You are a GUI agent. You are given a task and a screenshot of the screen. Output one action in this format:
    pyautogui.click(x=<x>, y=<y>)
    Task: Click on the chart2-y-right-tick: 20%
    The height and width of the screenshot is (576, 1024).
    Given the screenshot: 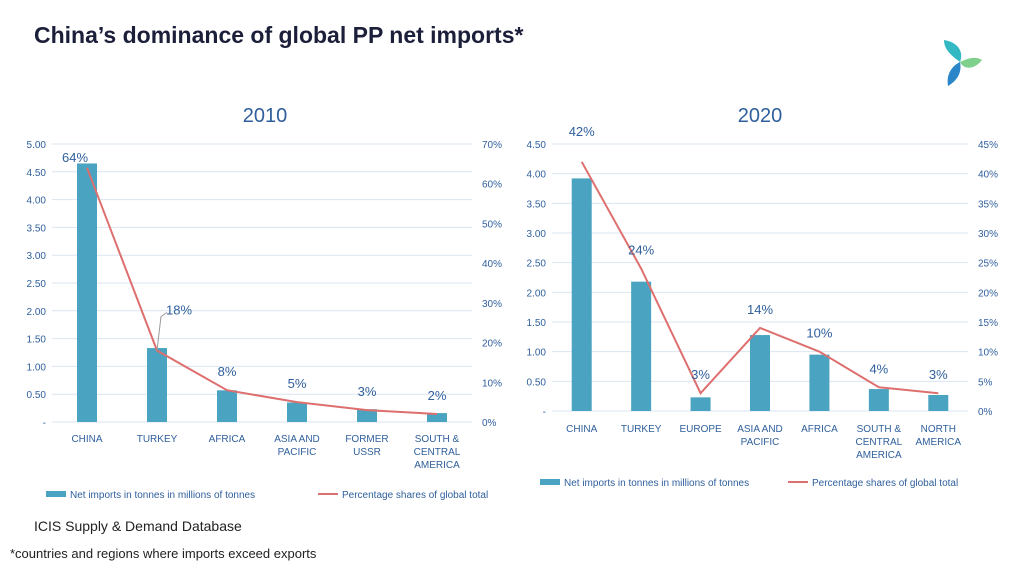 What is the action you would take?
    pyautogui.click(x=988, y=293)
    